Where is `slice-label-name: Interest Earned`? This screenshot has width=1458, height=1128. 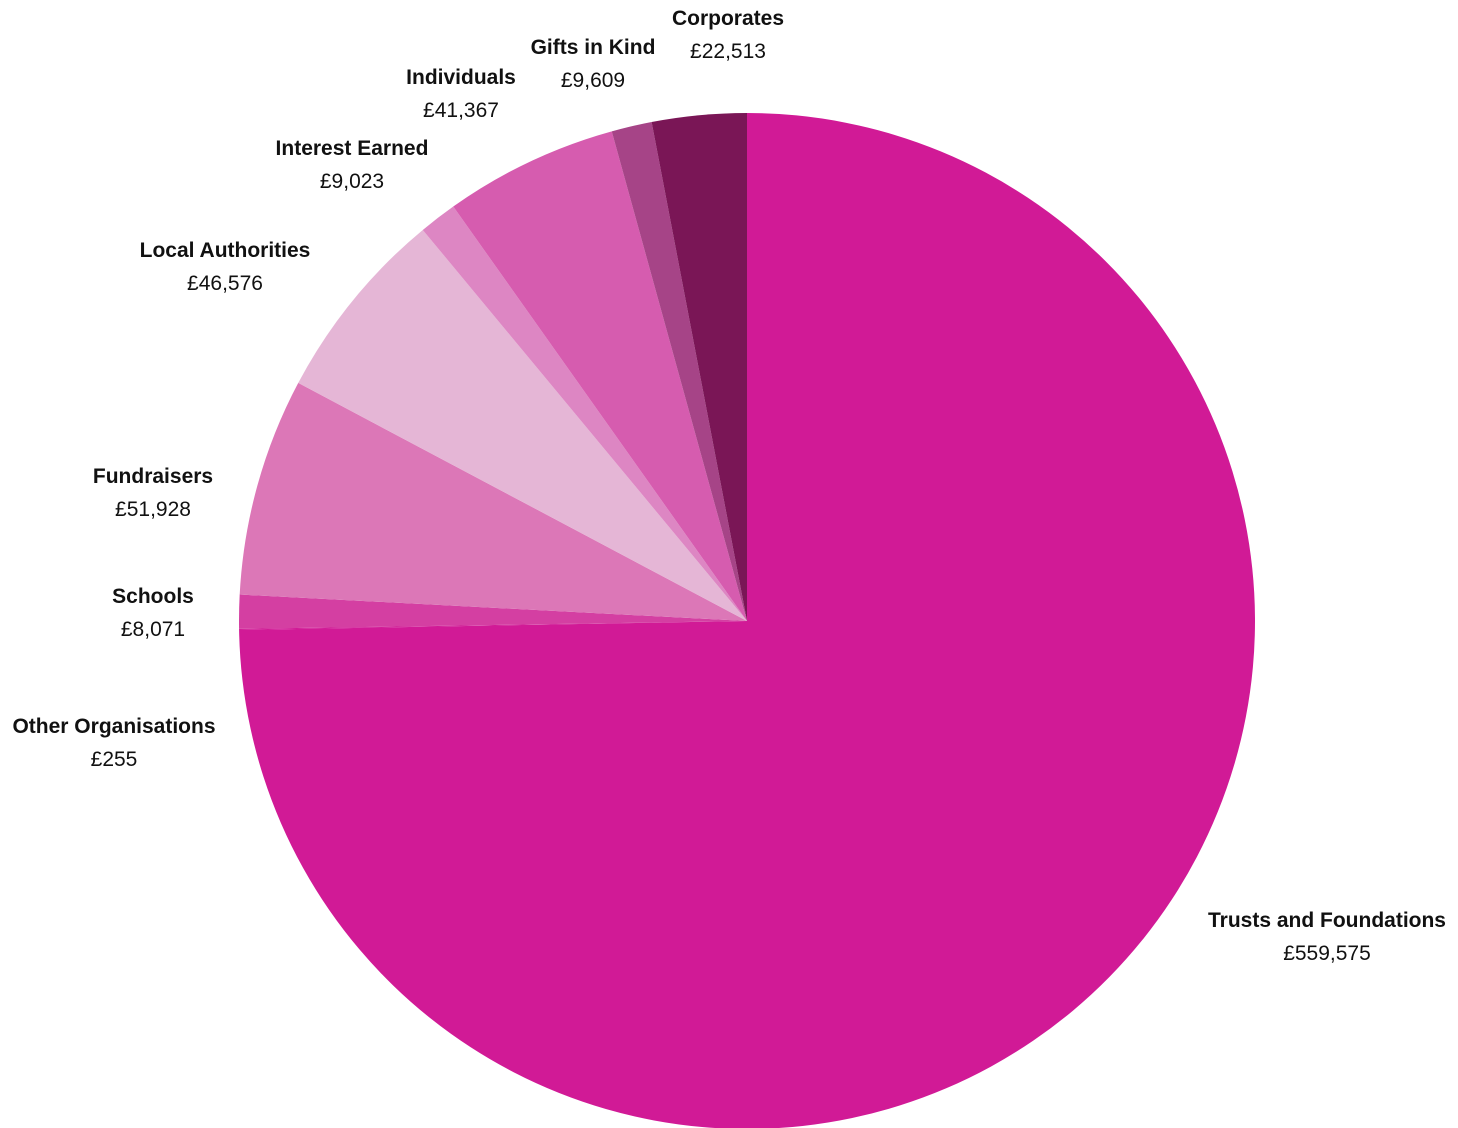
slice-label-name: Interest Earned is located at coordinates (352, 148).